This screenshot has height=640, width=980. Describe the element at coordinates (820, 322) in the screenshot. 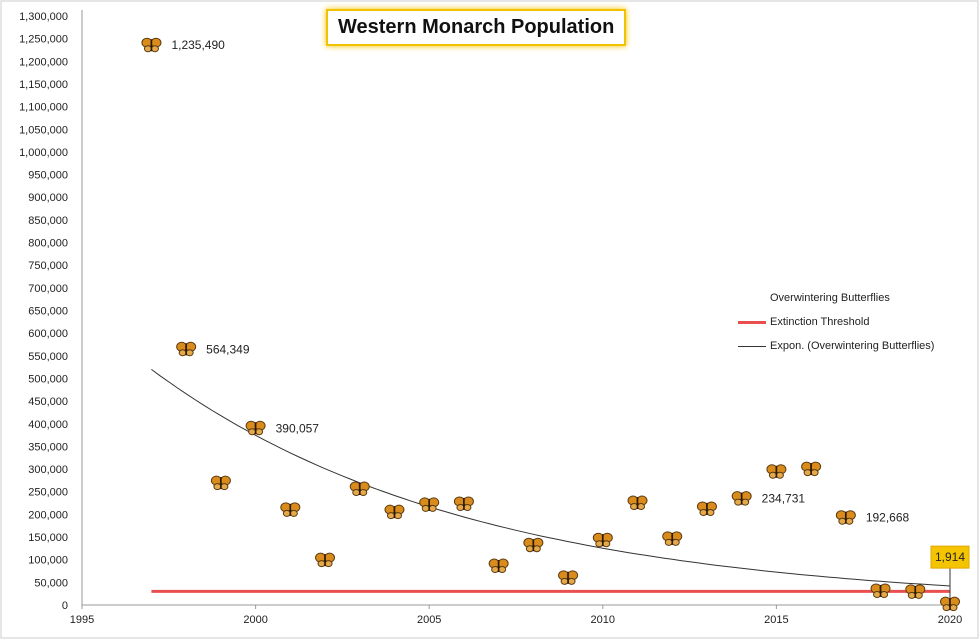

I see `legend-label: Extinction Threshold` at that location.